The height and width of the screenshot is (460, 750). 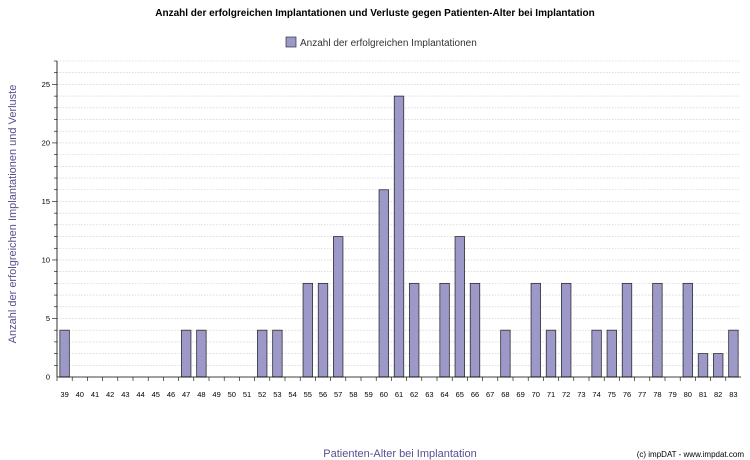 What do you see at coordinates (262, 394) in the screenshot?
I see `x-tick-label: 52` at bounding box center [262, 394].